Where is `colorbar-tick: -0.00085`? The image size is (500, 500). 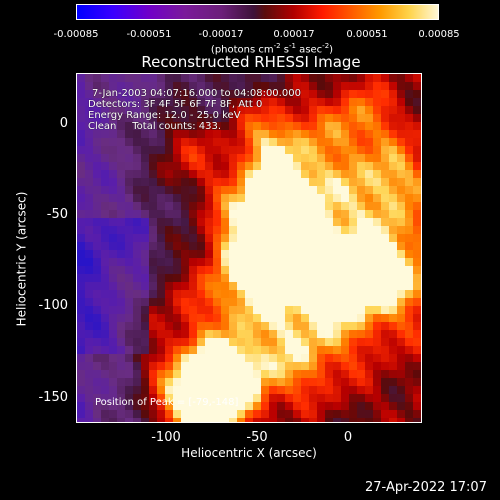 colorbar-tick: -0.00085 is located at coordinates (76, 34).